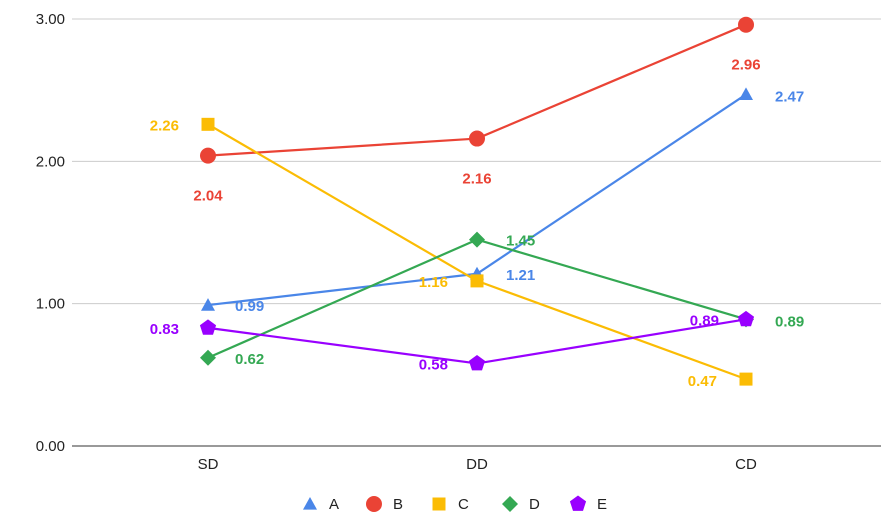 This screenshot has height=518, width=881. Describe the element at coordinates (310, 503) in the screenshot. I see `legend-triangle-icon` at that location.